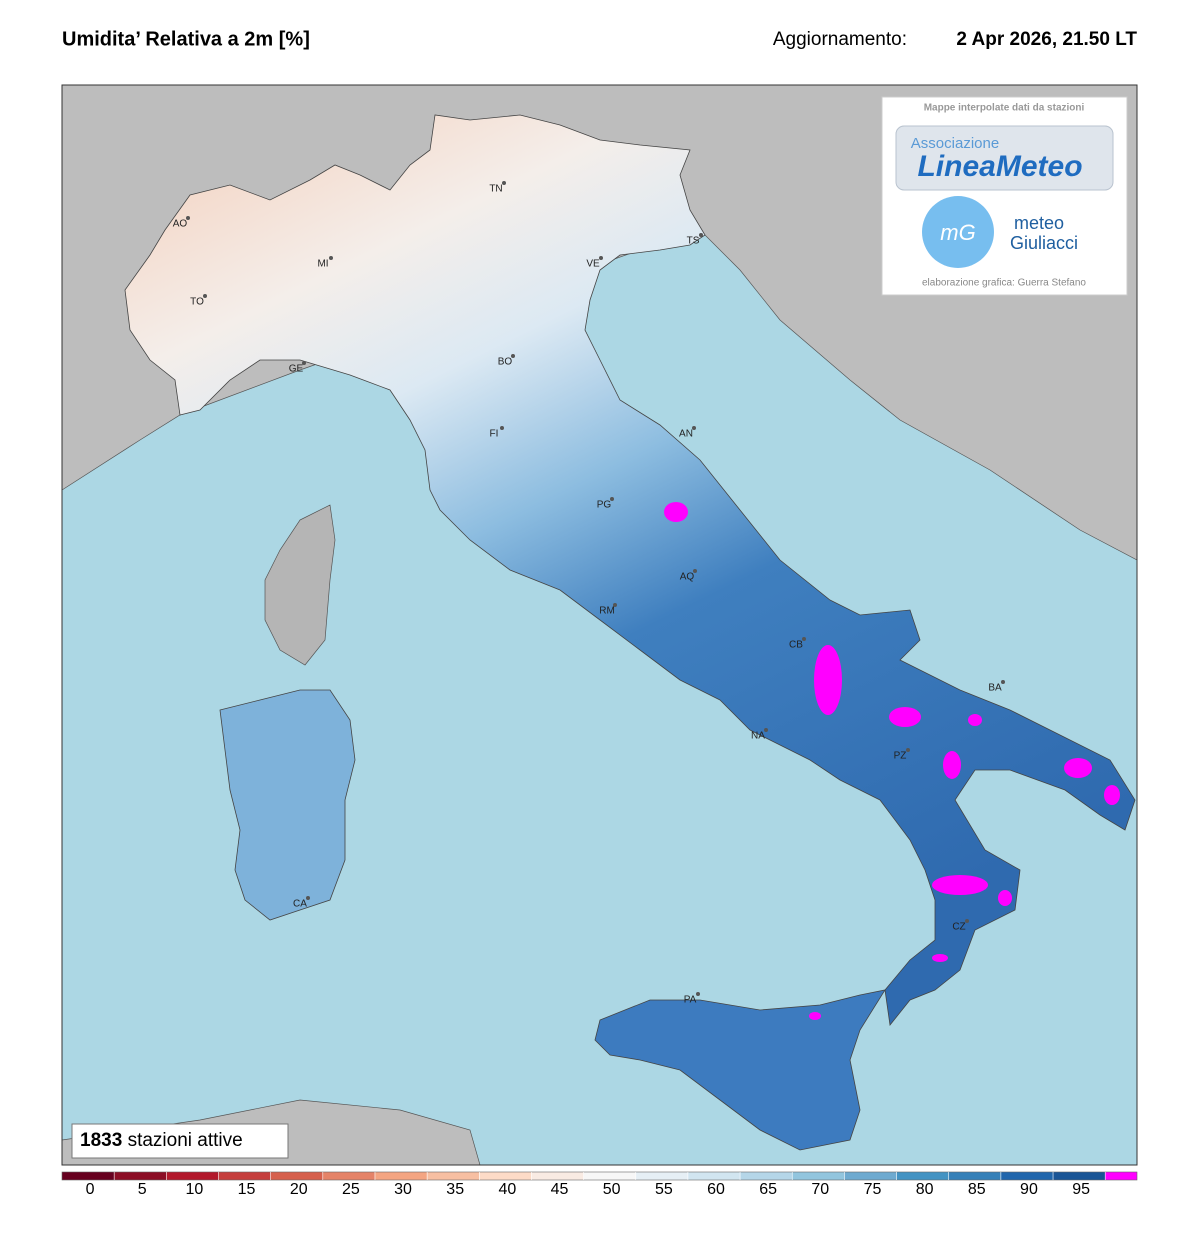 This screenshot has width=1200, height=1255. Describe the element at coordinates (185, 1140) in the screenshot. I see `stations-label: stazioni attive` at that location.